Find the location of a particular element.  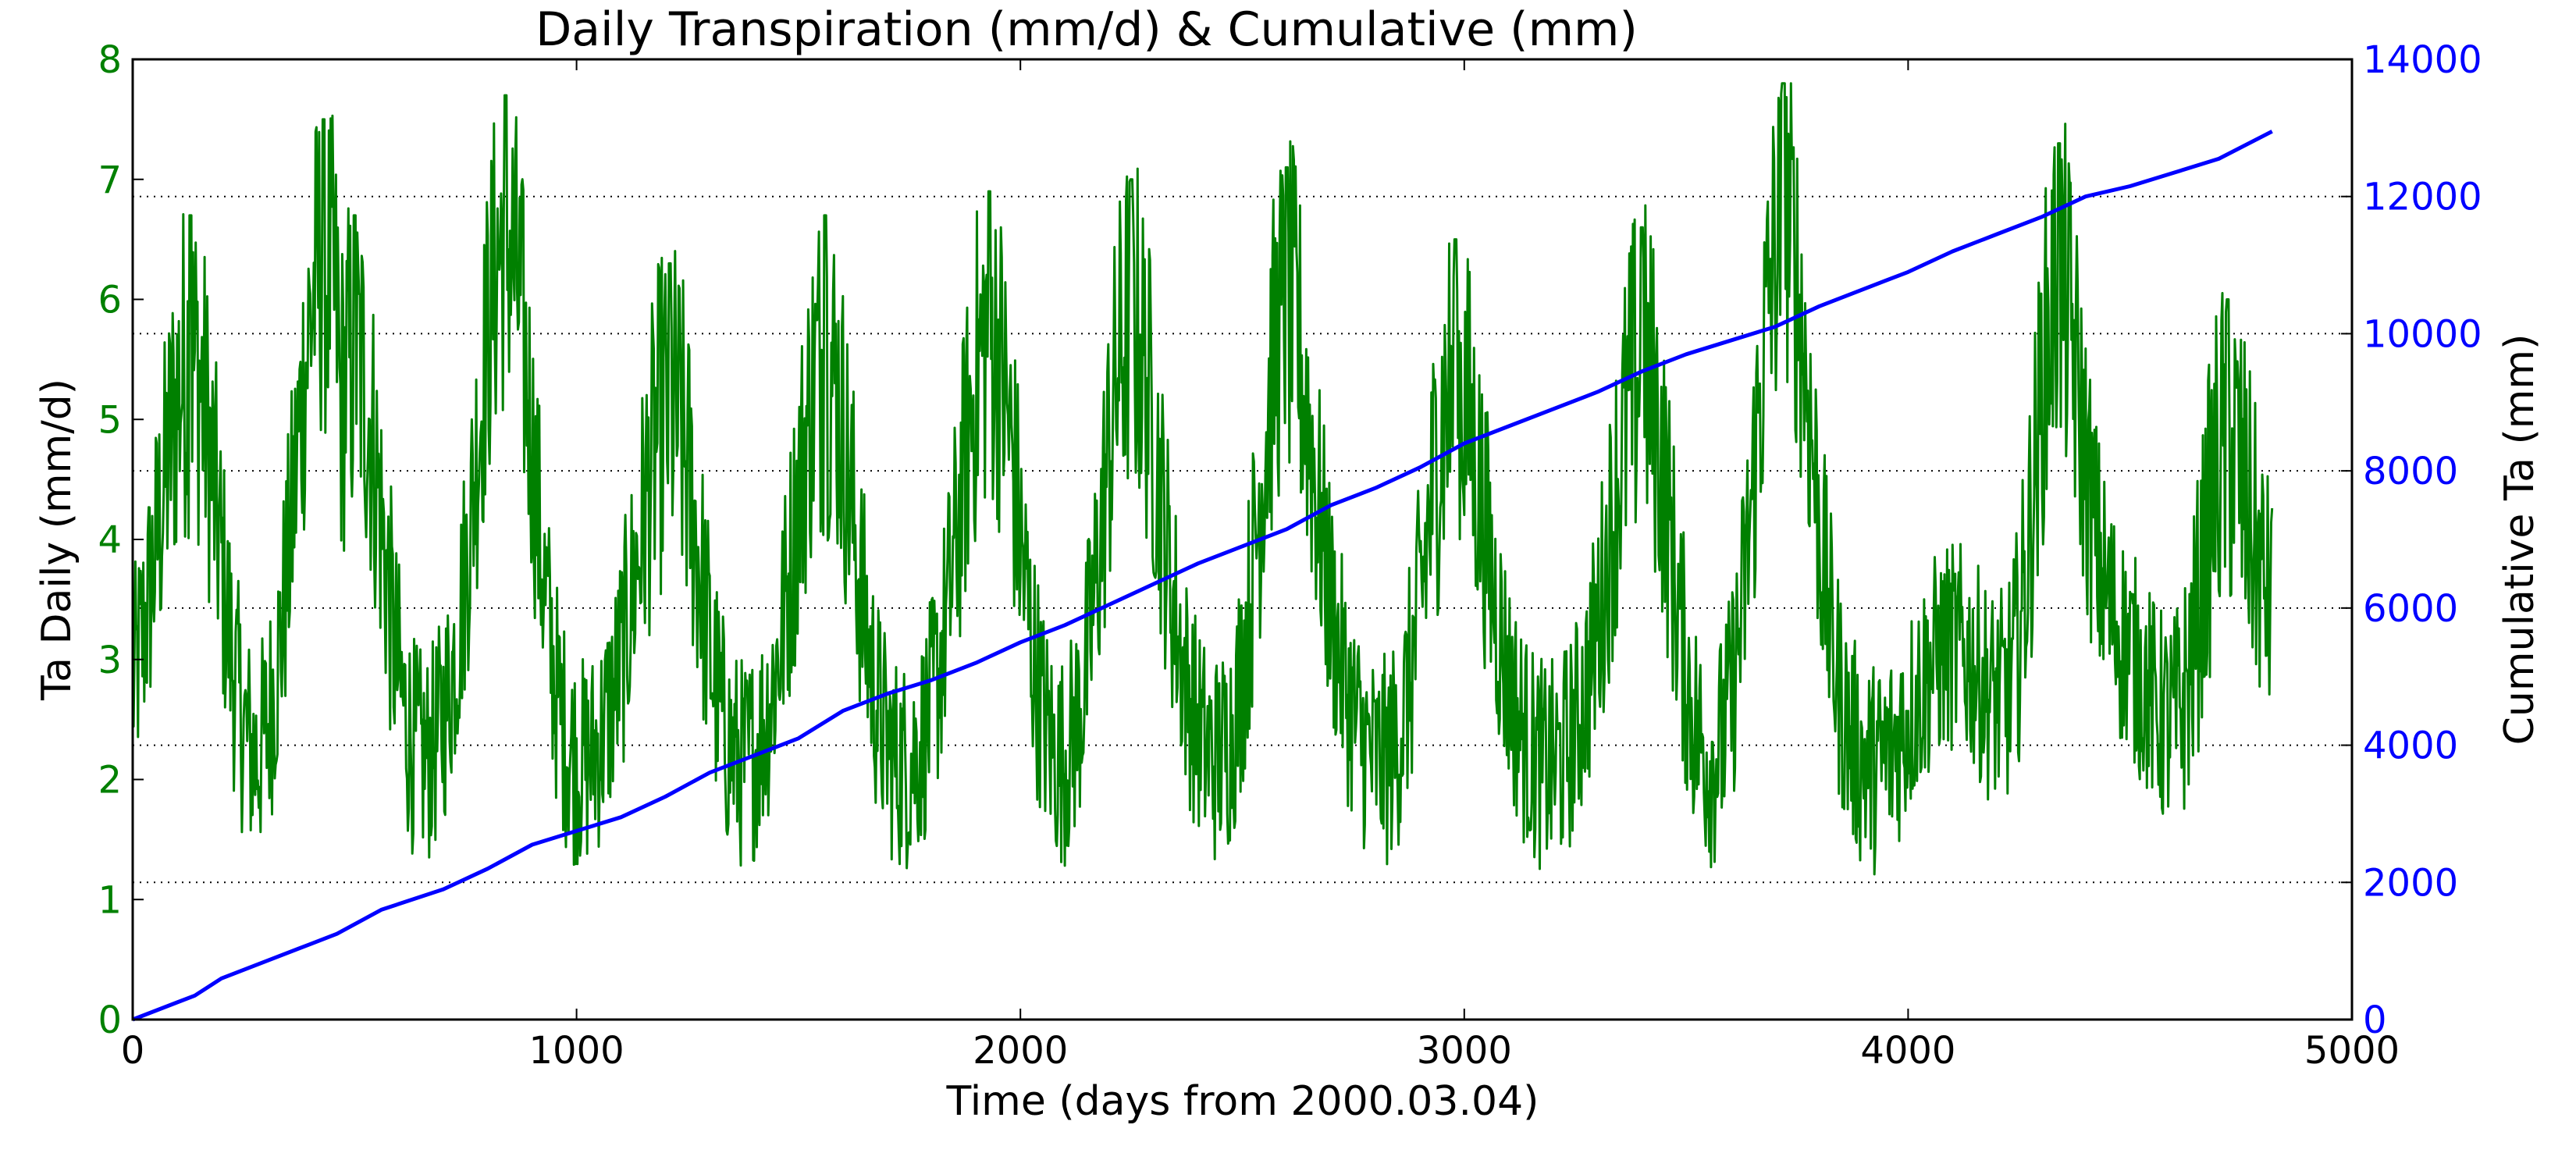

y-left-tick-label: 8 is located at coordinates (110, 60).